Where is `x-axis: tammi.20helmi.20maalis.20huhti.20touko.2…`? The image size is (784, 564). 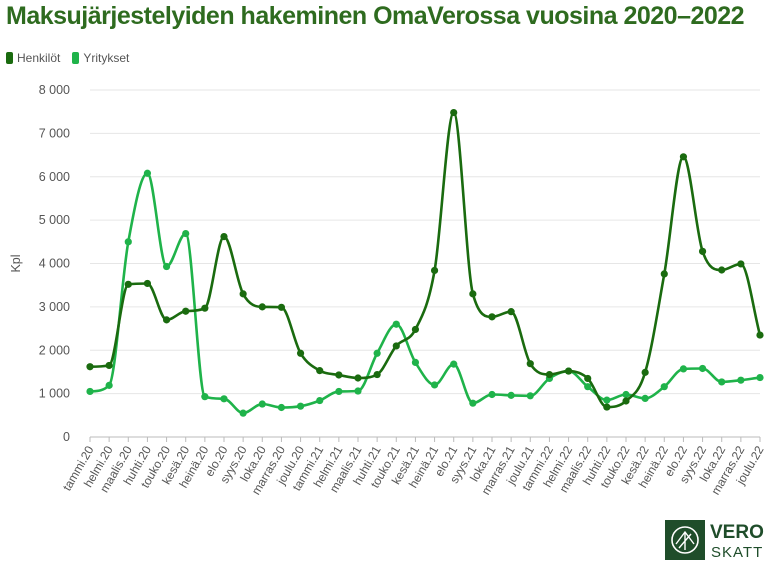
x-axis: tammi.20helmi.20maalis.20huhti.20touko.2… is located at coordinates (413, 467).